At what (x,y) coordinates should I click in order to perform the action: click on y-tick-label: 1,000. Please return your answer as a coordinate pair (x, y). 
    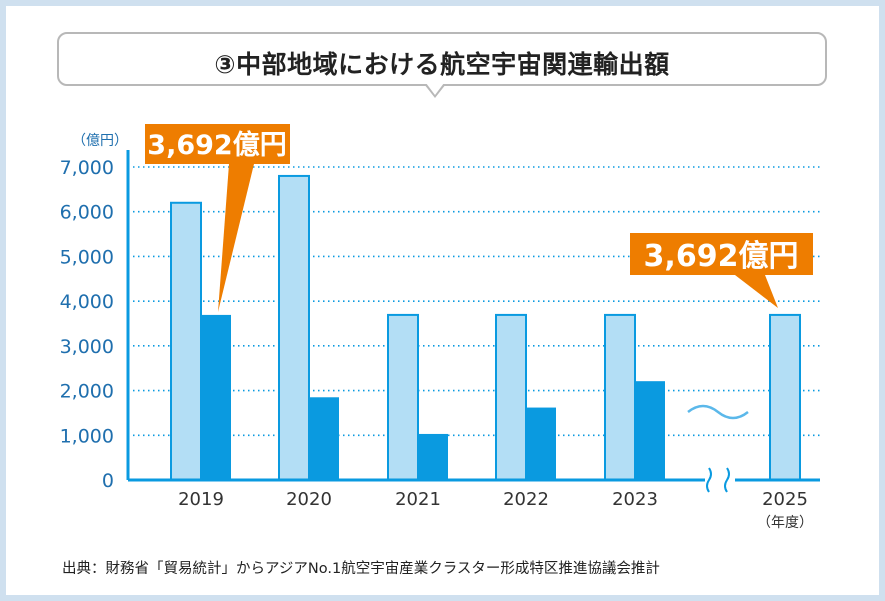
    Looking at the image, I should click on (87, 436).